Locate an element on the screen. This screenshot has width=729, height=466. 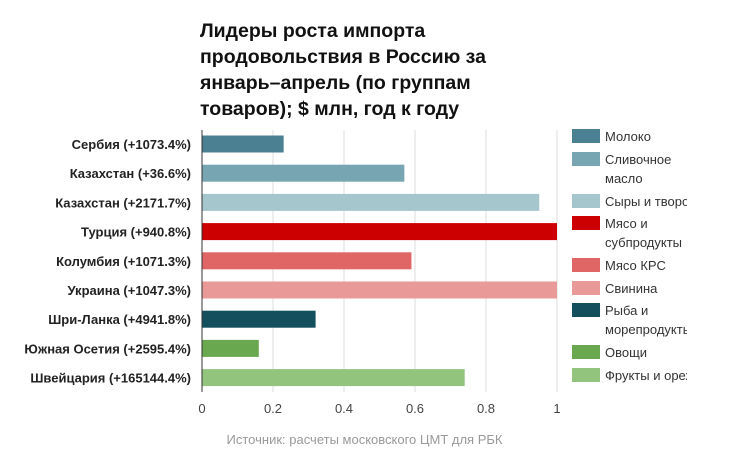
category-label: Швейцария (+165144.4%) is located at coordinates (110, 378).